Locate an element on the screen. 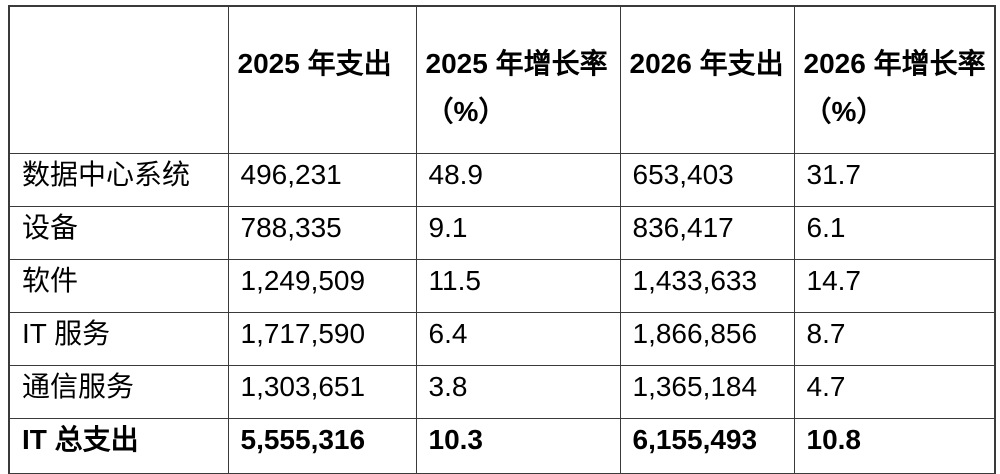 Image resolution: width=1000 pixels, height=474 pixels. table-row-software: 软件 1,249,509 11.5 1,433,633 14.7 is located at coordinates (502, 285).